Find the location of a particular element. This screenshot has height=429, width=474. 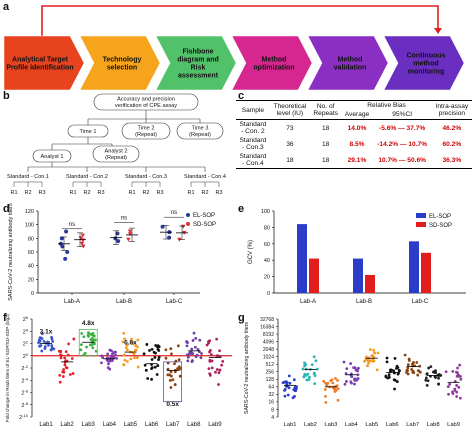

replicate-label: R2 is located at coordinates (145, 193).